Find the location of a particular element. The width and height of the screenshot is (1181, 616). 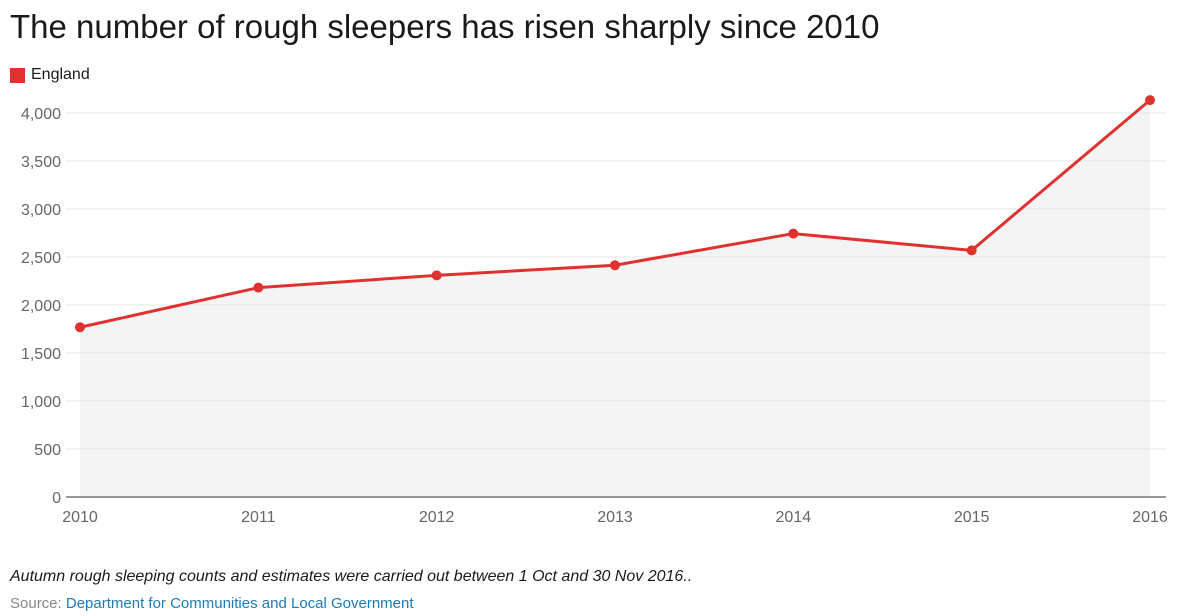

legend-swatch-england is located at coordinates (17, 75).